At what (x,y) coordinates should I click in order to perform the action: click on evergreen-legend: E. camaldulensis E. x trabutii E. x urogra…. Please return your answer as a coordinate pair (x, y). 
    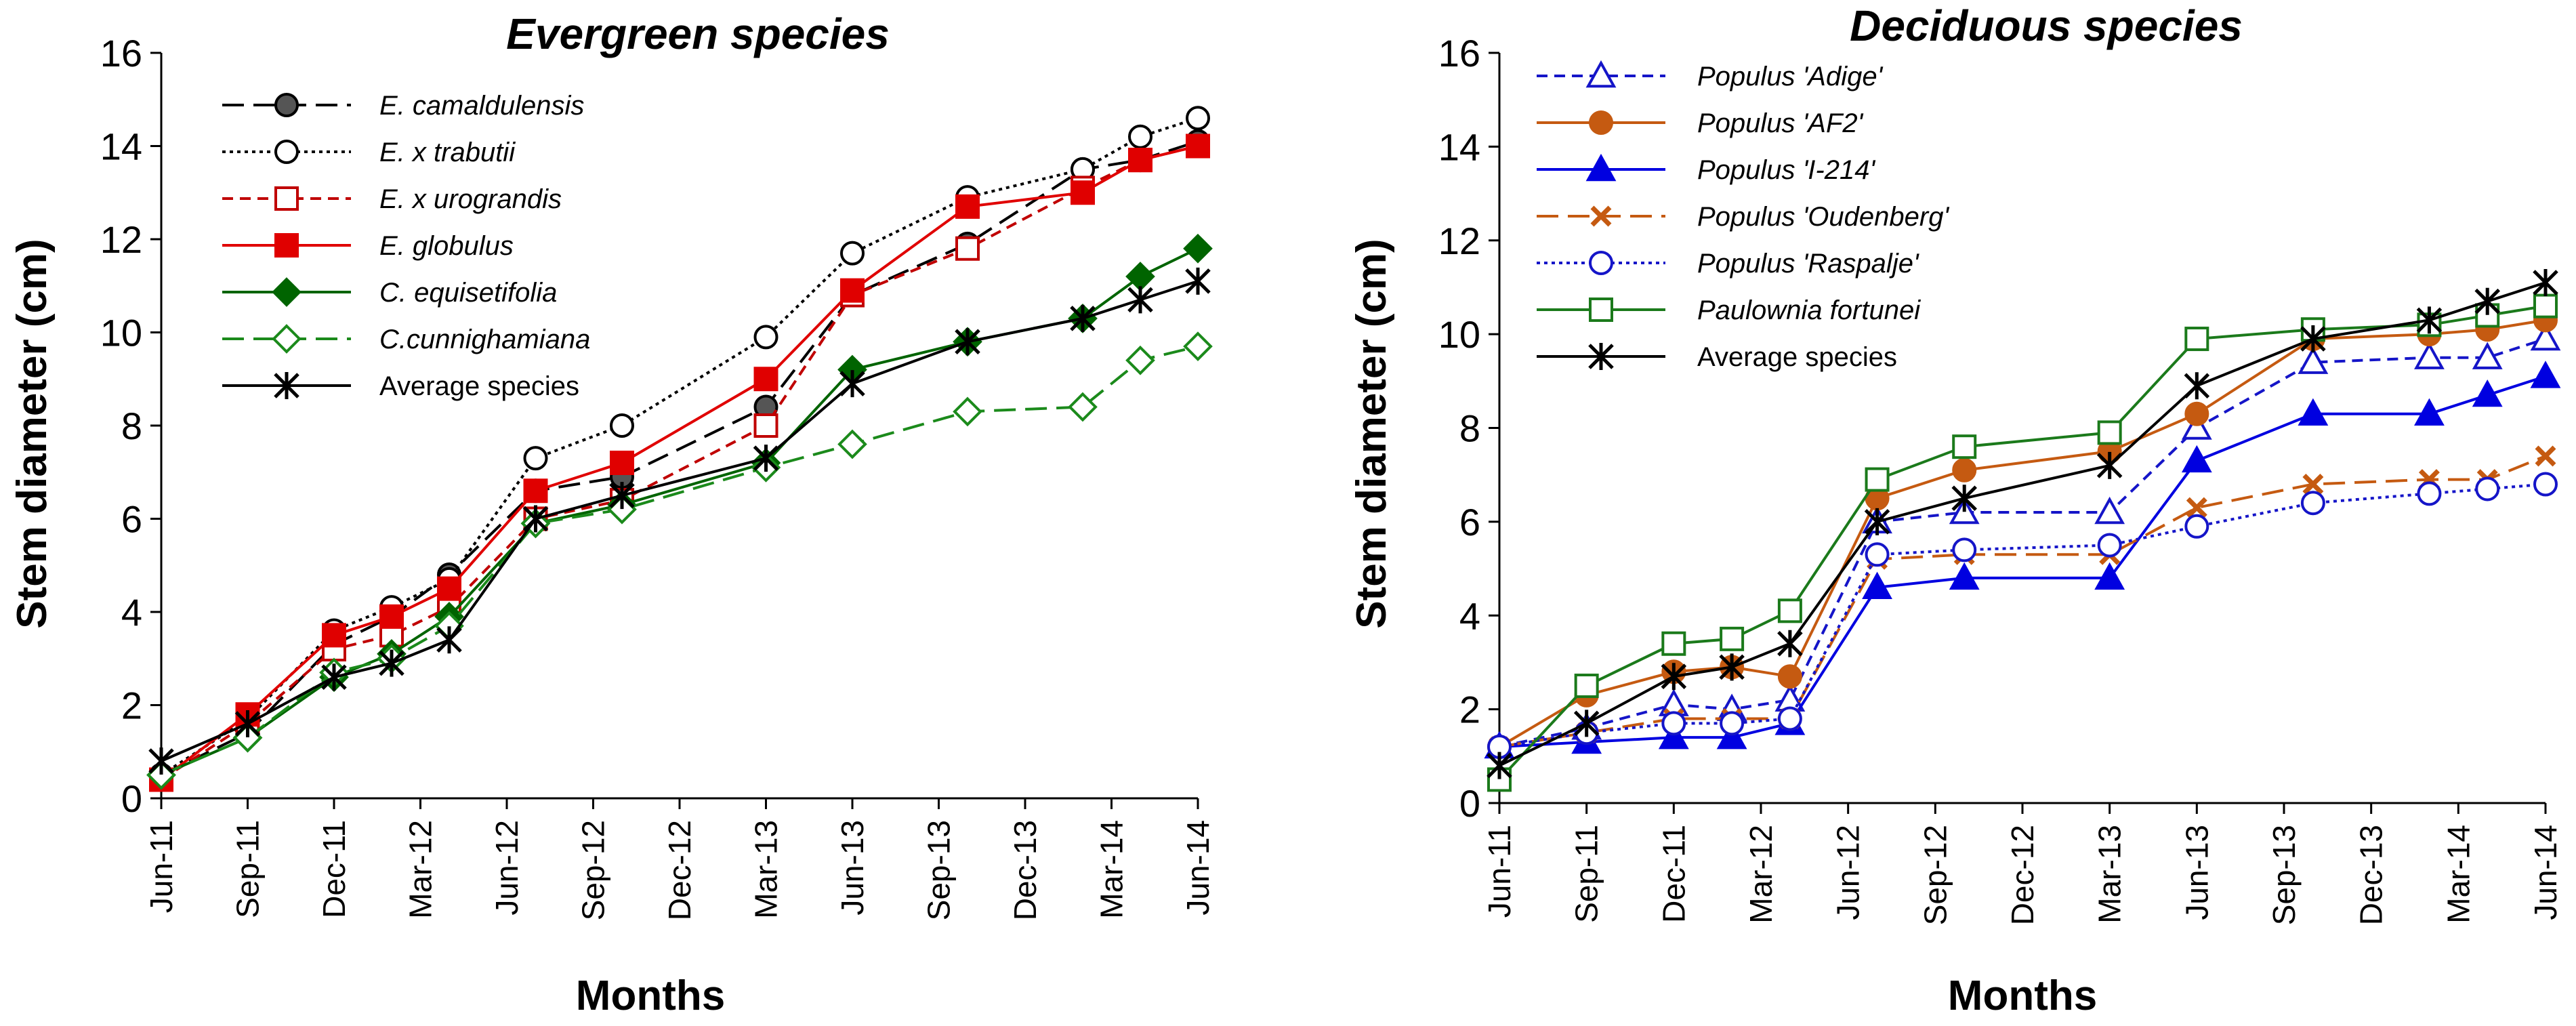
    Looking at the image, I should click on (406, 246).